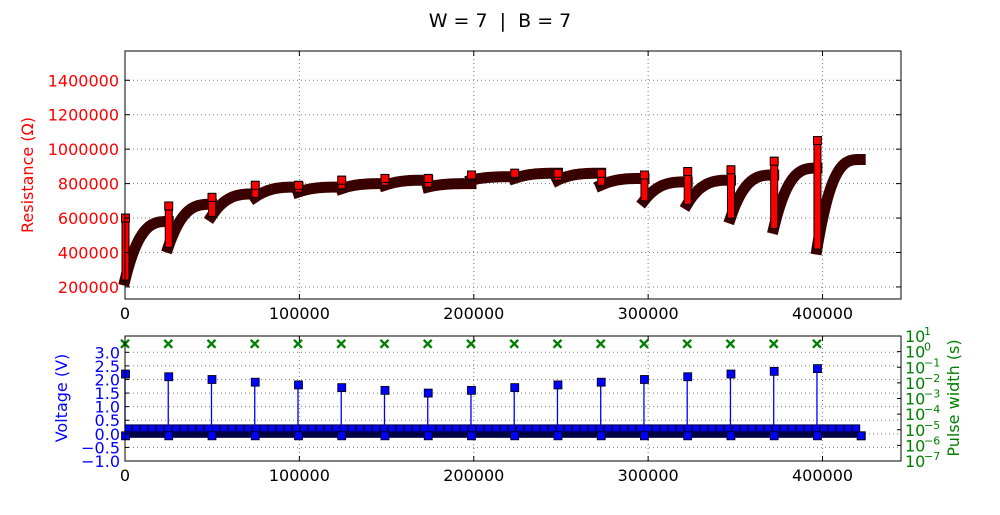  I want to click on resistance-y-tick-label: 1200000, so click(83, 115).